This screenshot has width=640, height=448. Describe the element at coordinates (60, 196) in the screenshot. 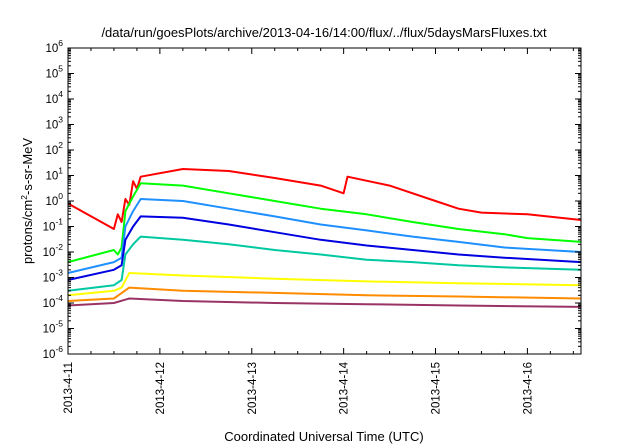

I see `y-tick-exponent: 0` at that location.